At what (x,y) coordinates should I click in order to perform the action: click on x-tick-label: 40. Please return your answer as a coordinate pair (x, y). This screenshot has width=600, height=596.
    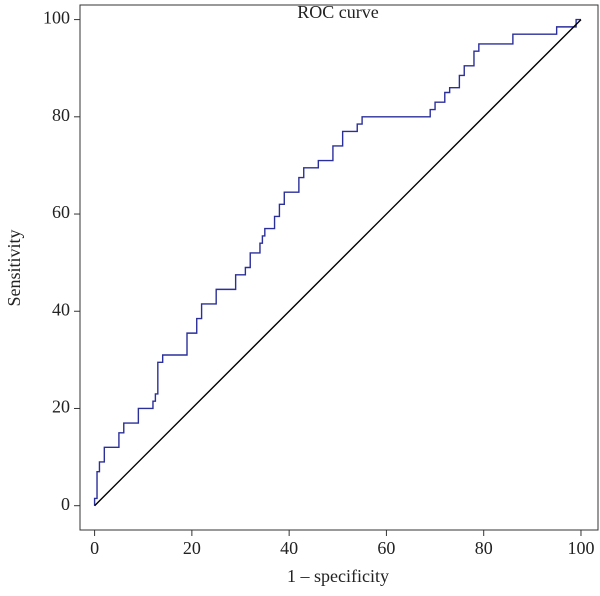
    Looking at the image, I should click on (289, 548).